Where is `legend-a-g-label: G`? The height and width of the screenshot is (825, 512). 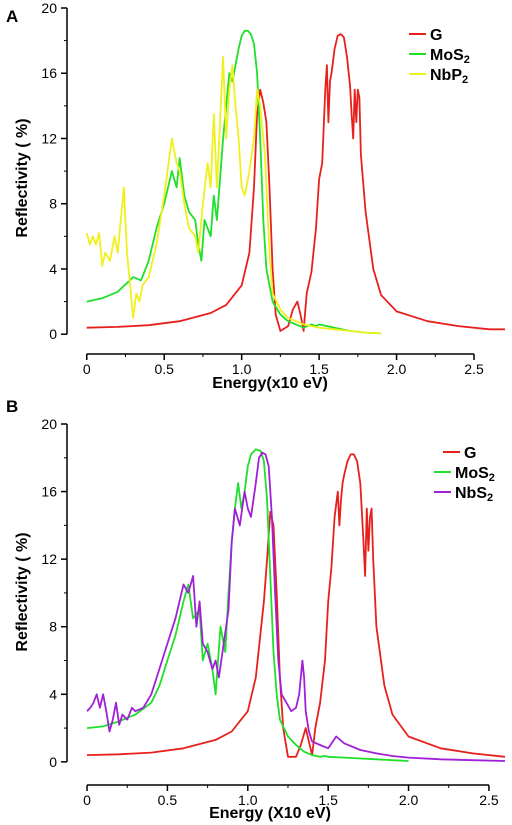 legend-a-g-label: G is located at coordinates (436, 35).